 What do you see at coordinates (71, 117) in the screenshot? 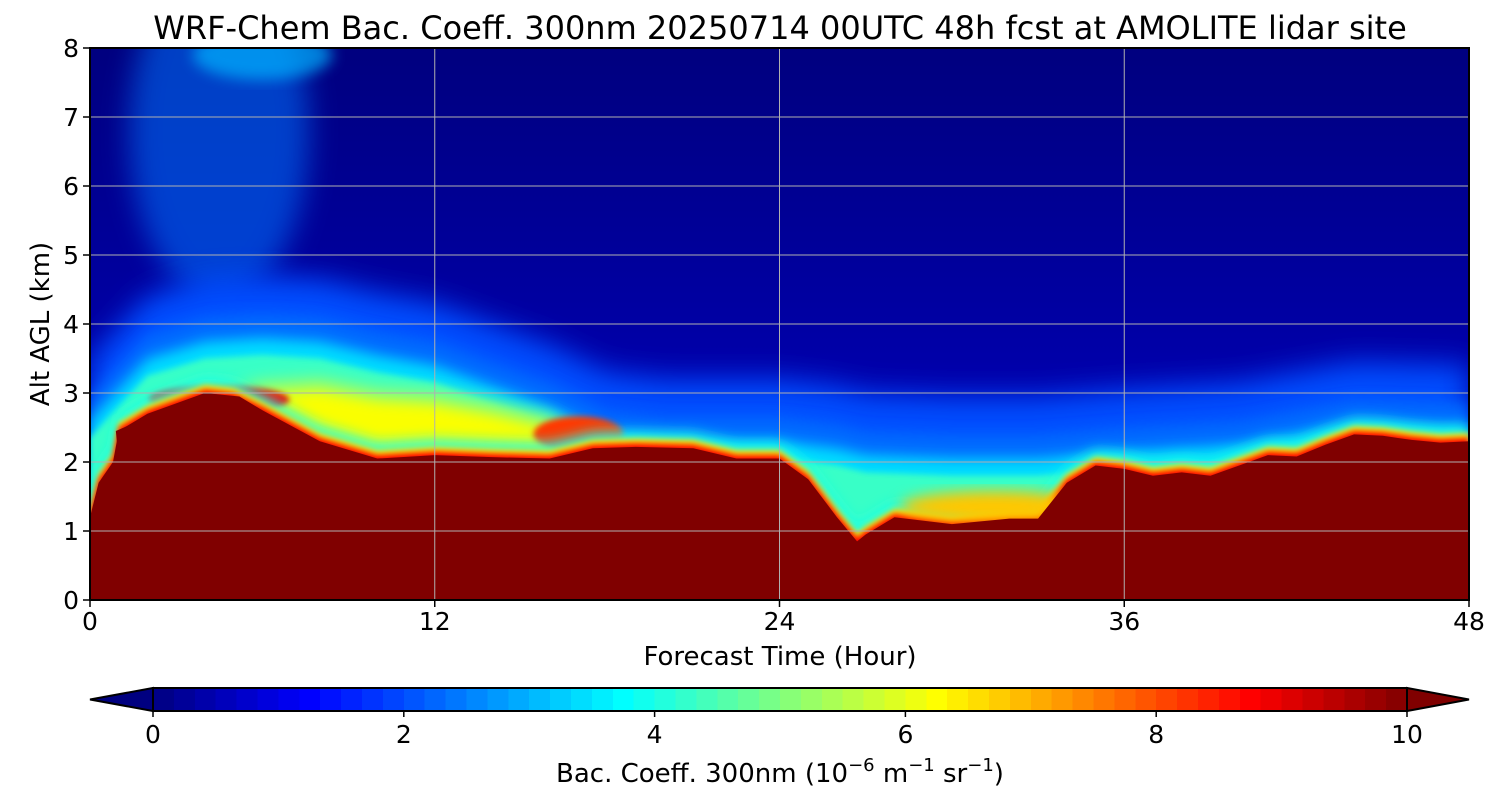
I see `y-tick-label: 7` at bounding box center [71, 117].